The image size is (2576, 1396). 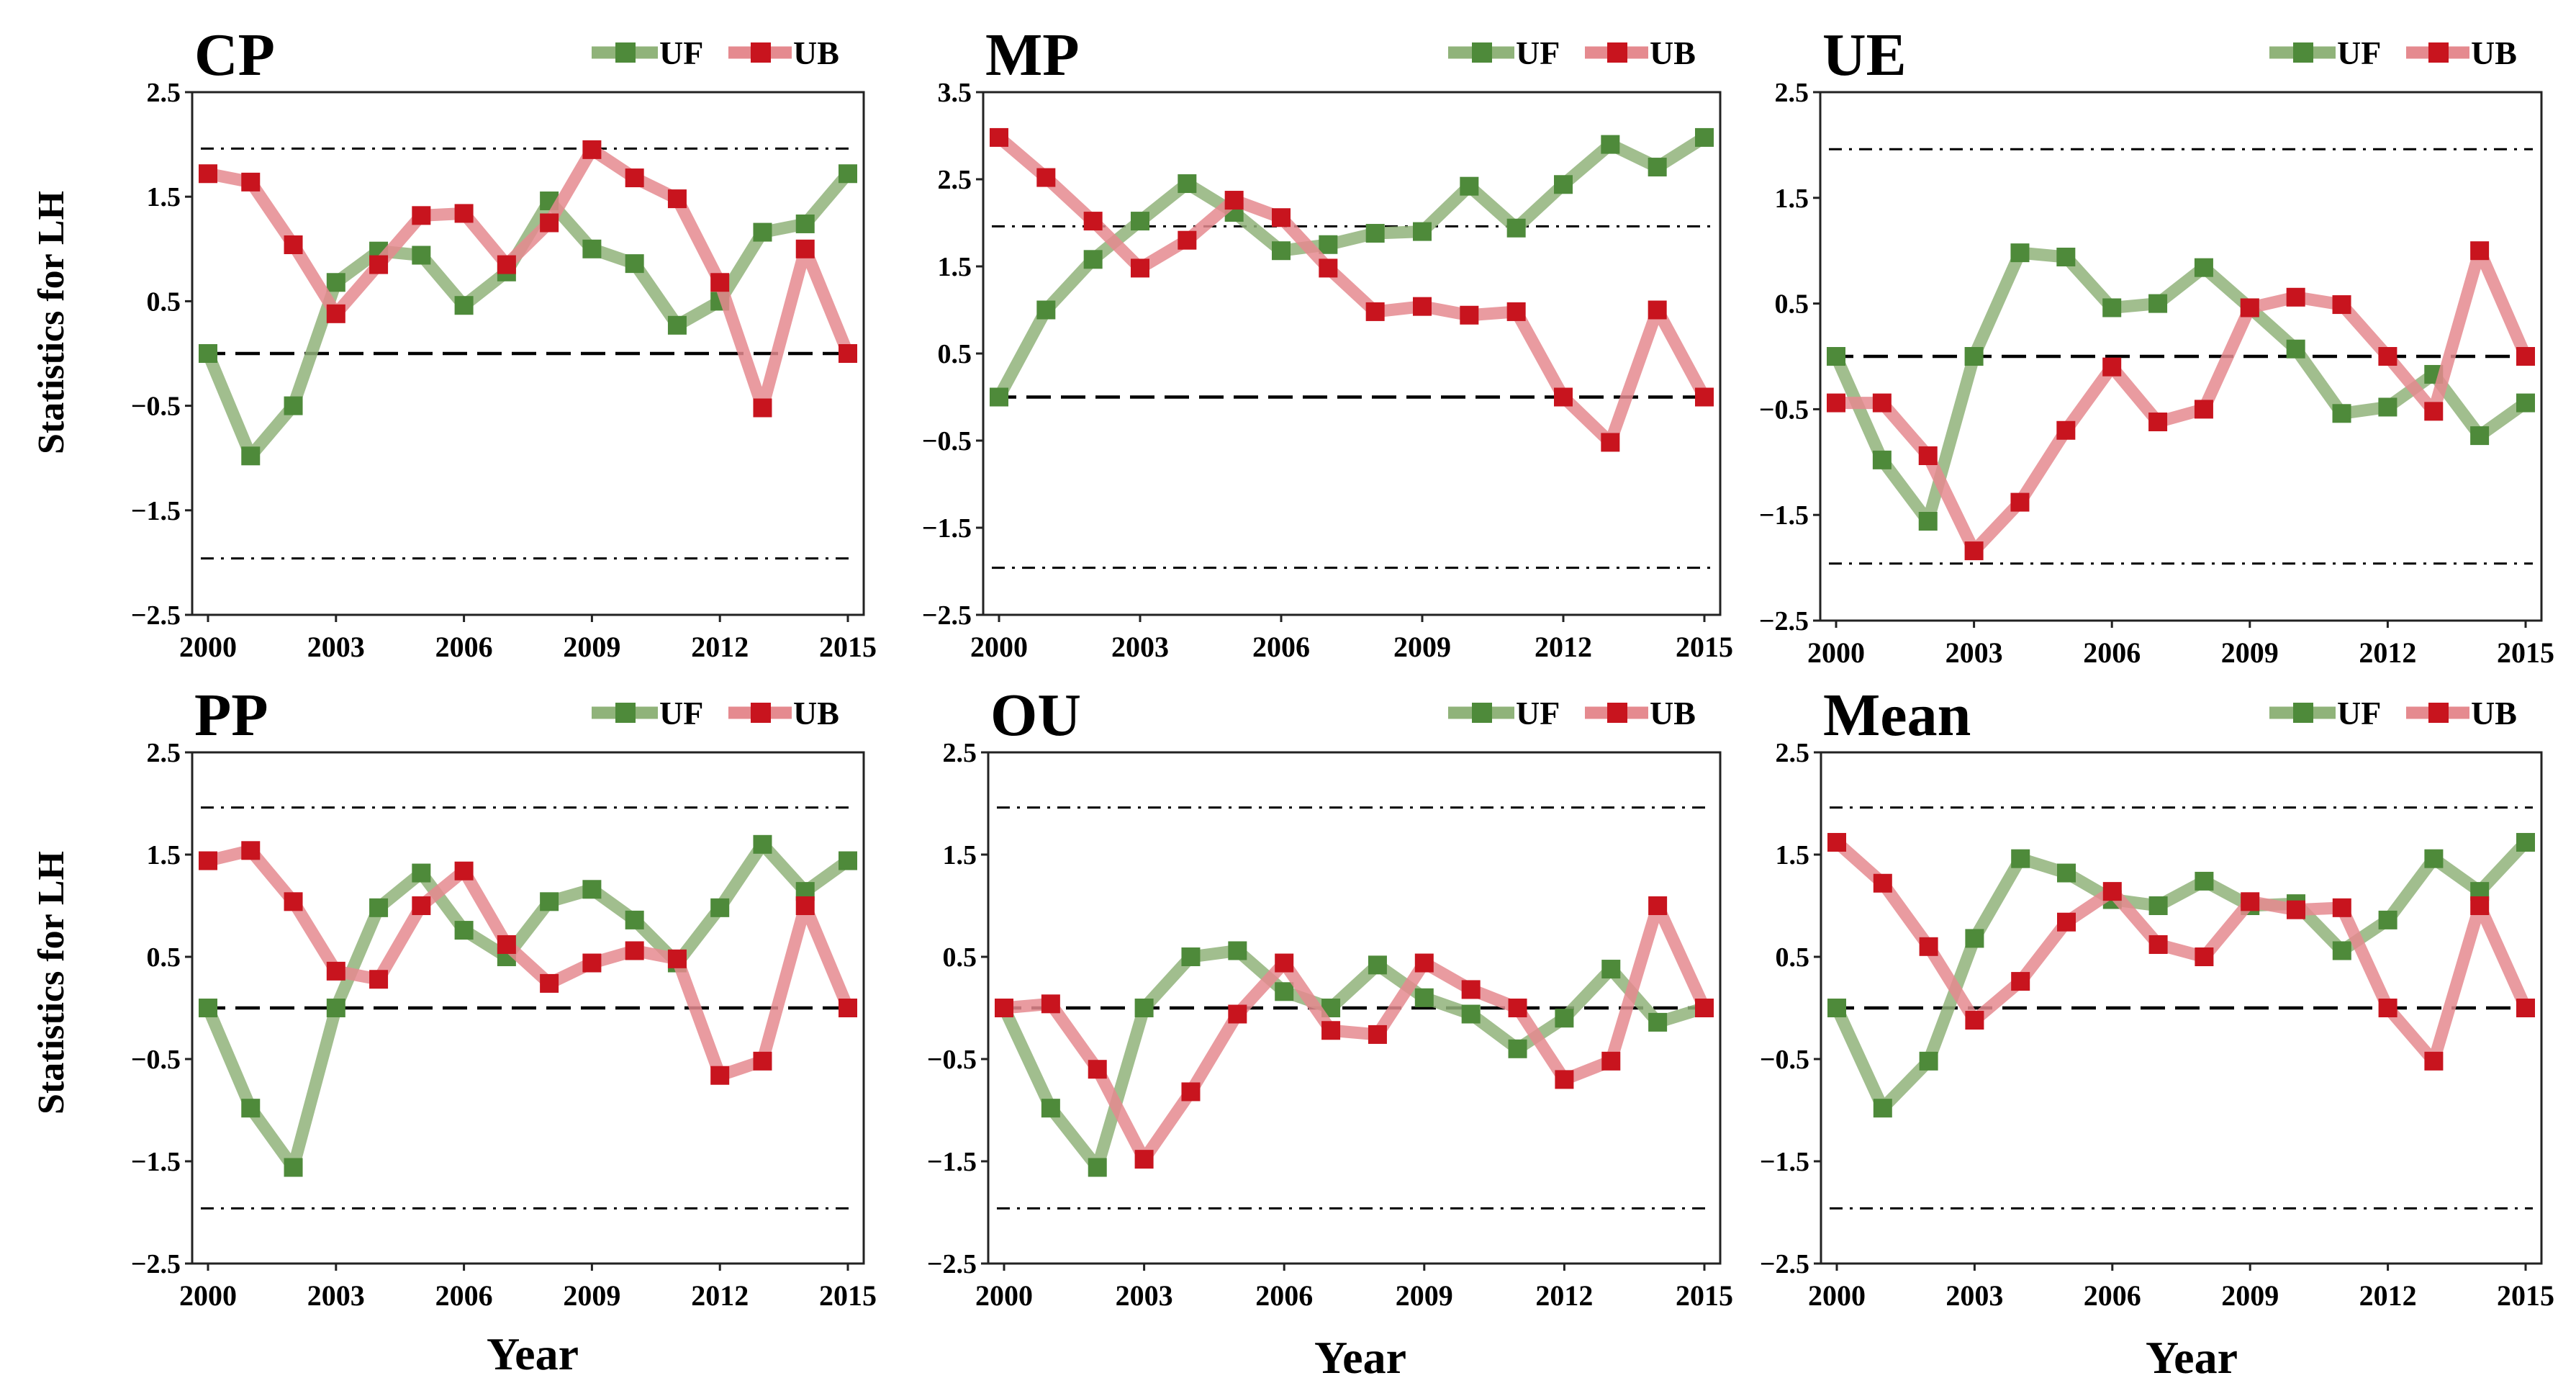 What do you see at coordinates (1793, 957) in the screenshot?
I see `y-tick-label: 0.5` at bounding box center [1793, 957].